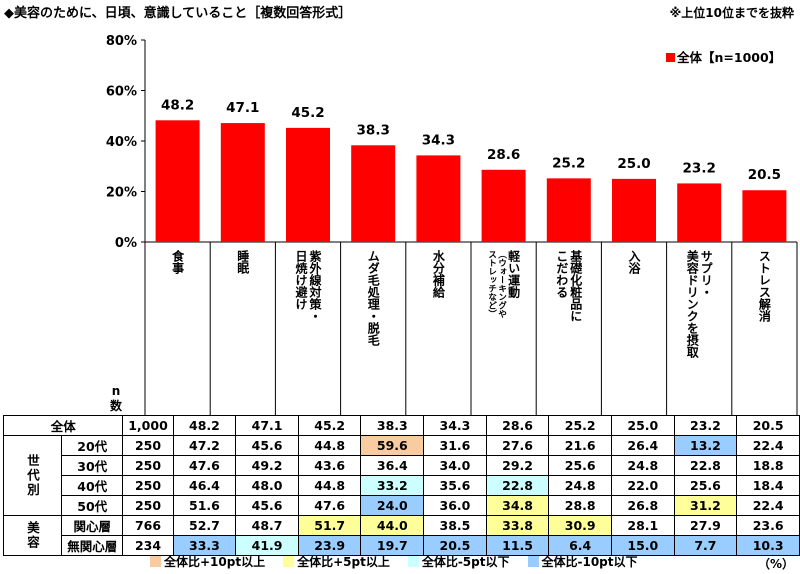 Image resolution: width=800 pixels, height=574 pixels. I want to click on category-label-line: 日焼け避け, so click(300, 280).